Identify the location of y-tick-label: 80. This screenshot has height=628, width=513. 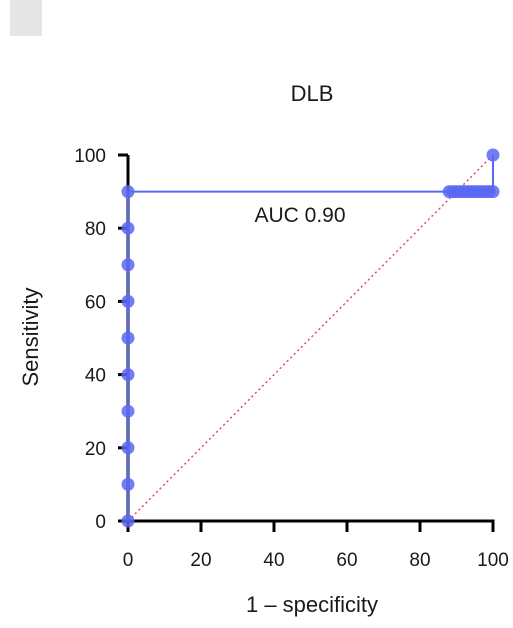
(95, 229).